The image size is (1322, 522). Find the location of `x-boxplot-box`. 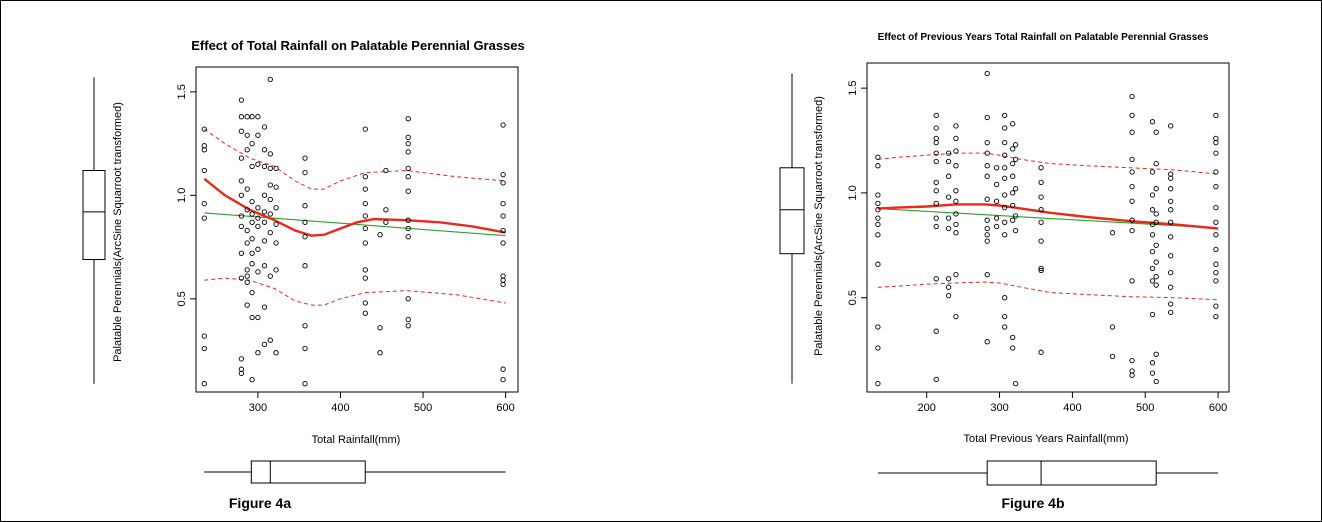

x-boxplot-box is located at coordinates (308, 472).